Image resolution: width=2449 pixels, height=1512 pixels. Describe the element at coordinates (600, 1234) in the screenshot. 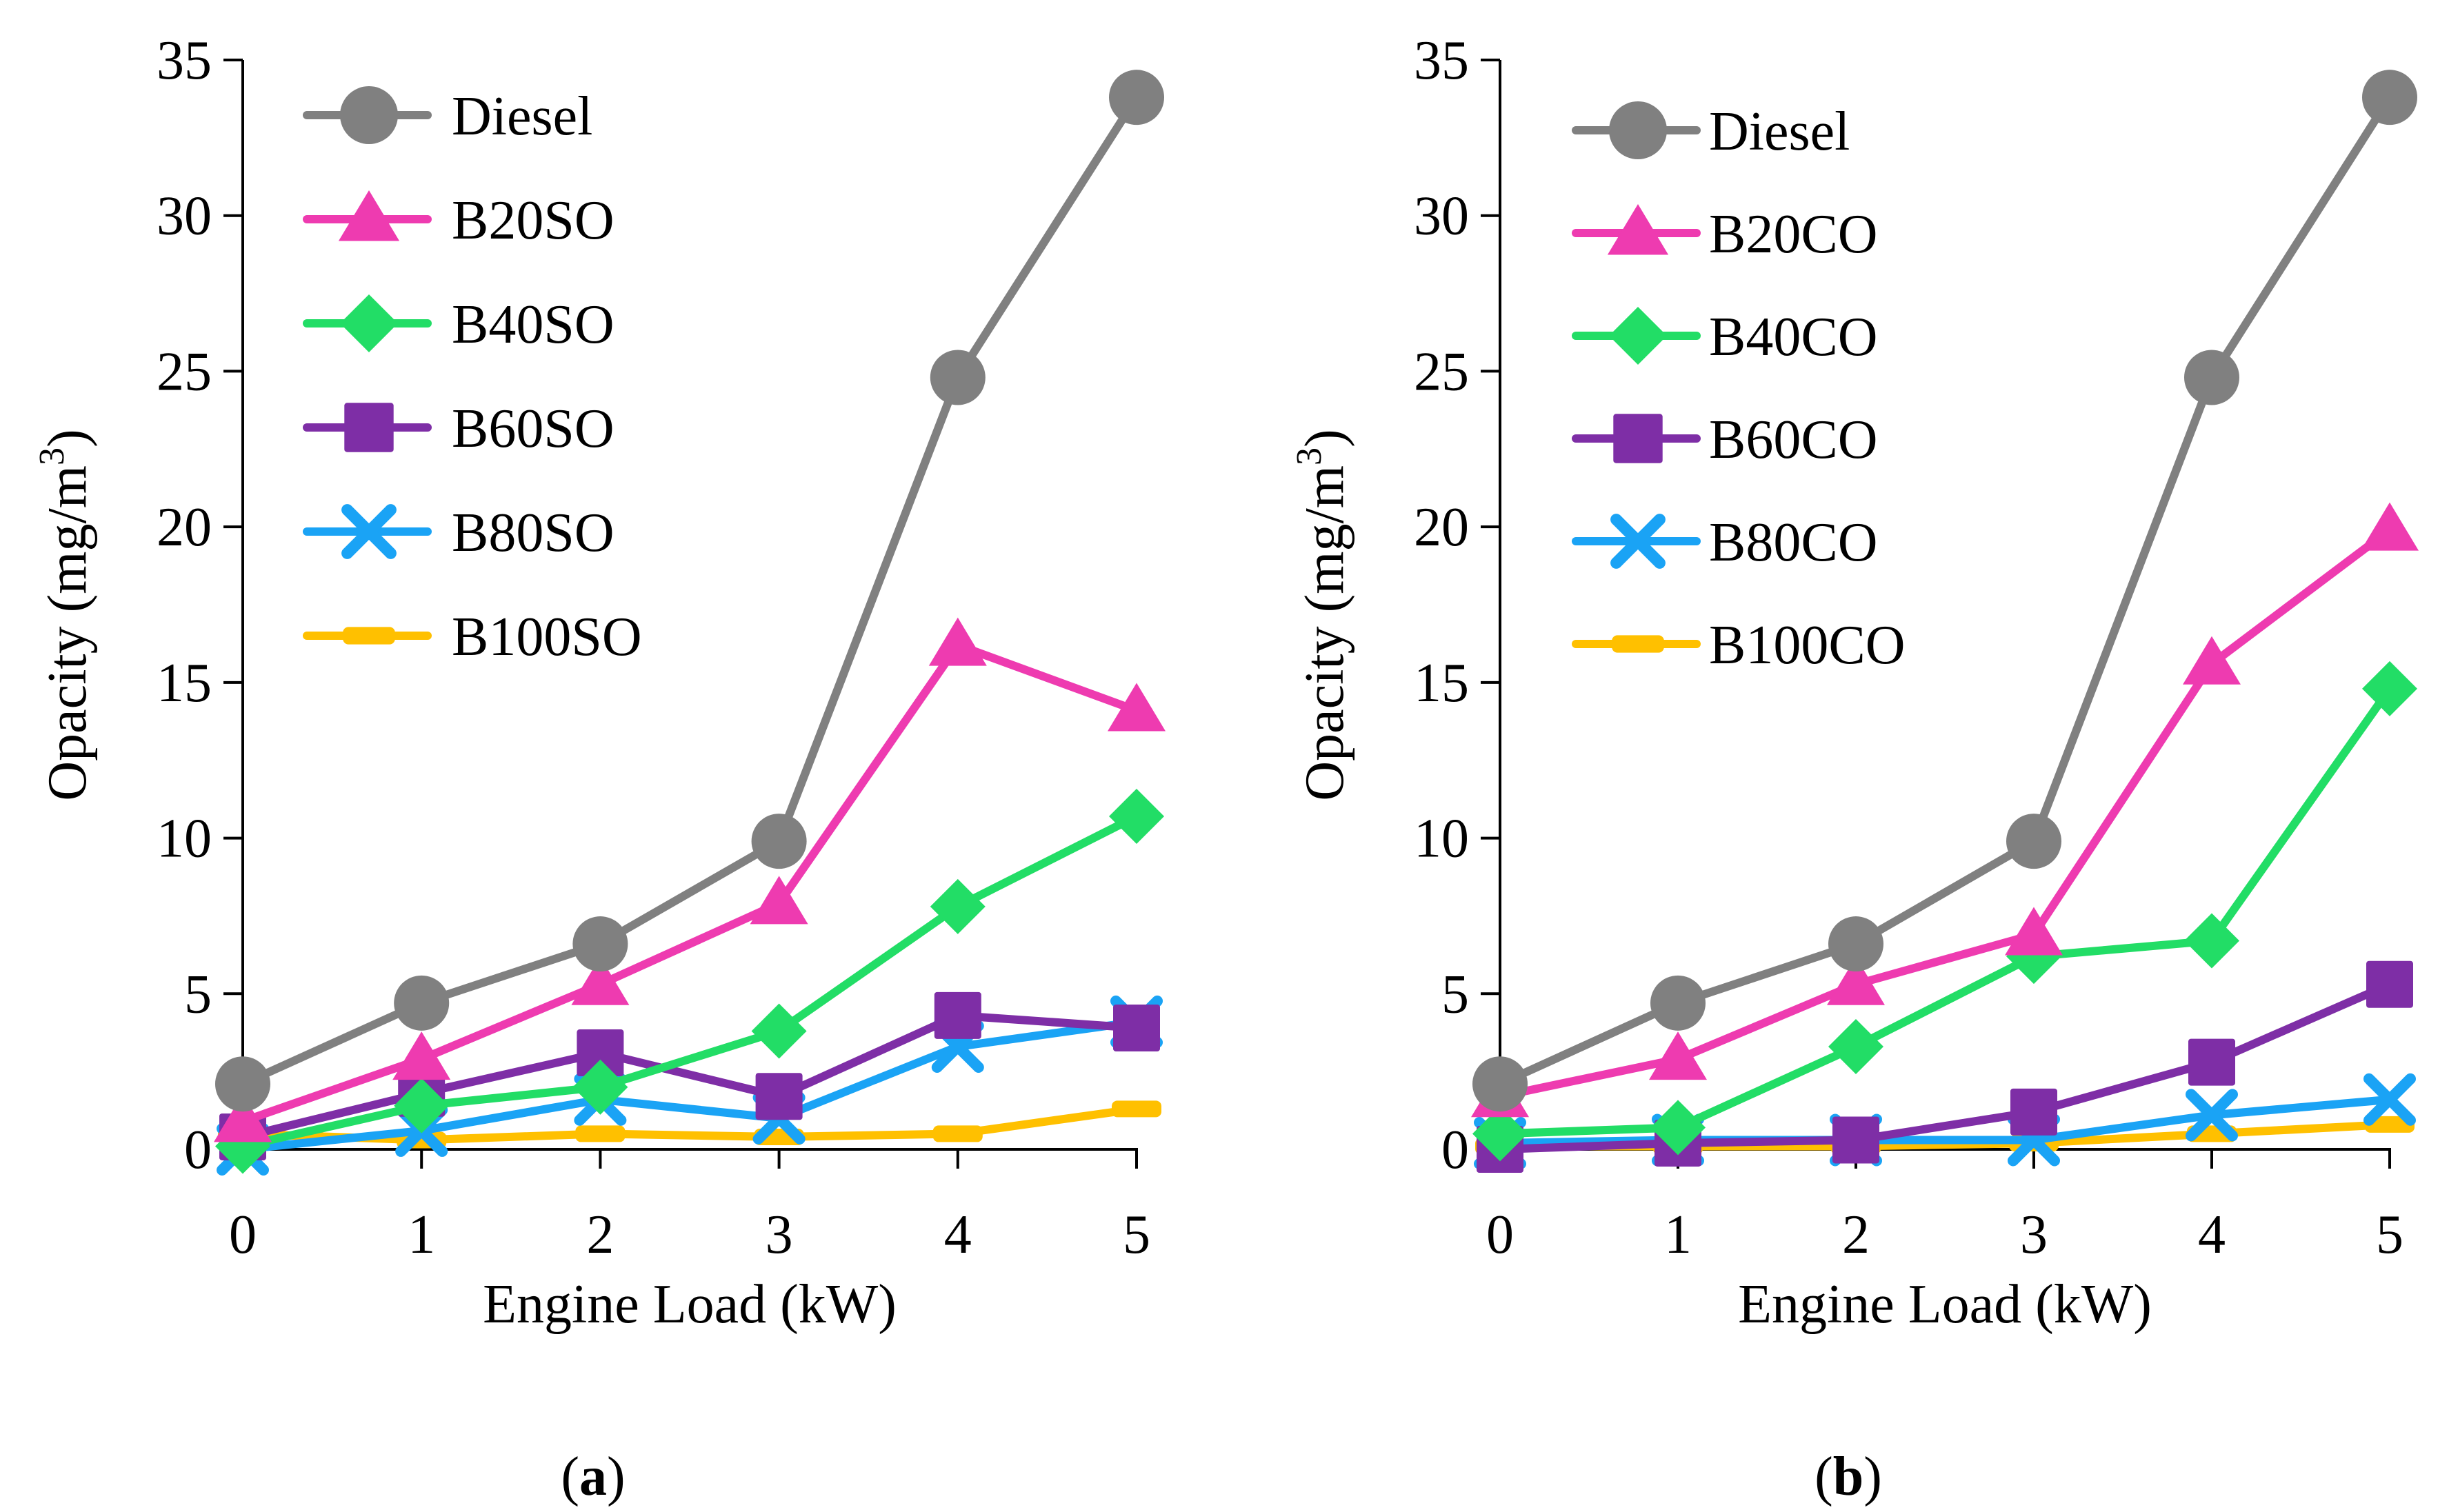

I see `x-tick-label: 2` at that location.